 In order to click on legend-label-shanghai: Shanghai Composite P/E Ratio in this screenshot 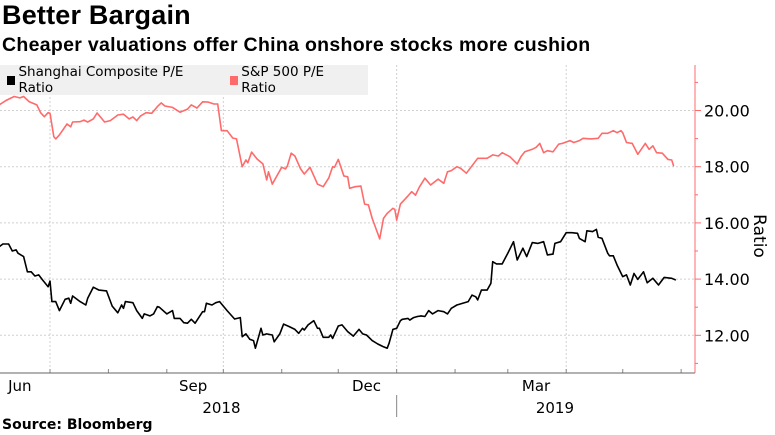, I will do `click(101, 80)`.